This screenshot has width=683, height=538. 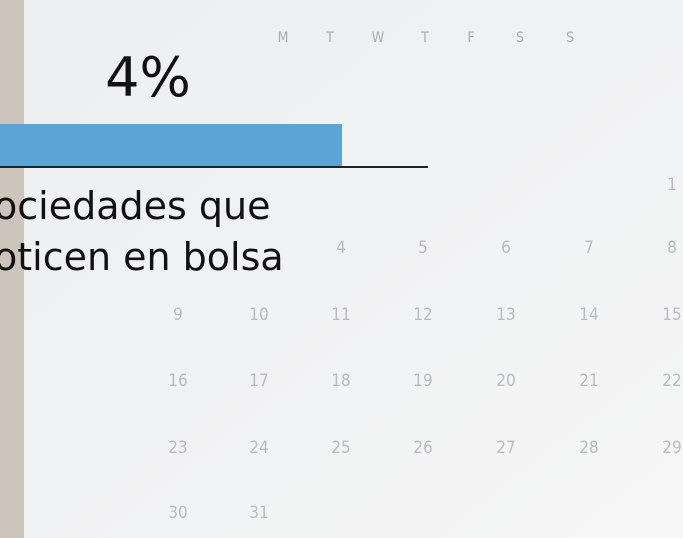 I want to click on day: 31, so click(x=258, y=513).